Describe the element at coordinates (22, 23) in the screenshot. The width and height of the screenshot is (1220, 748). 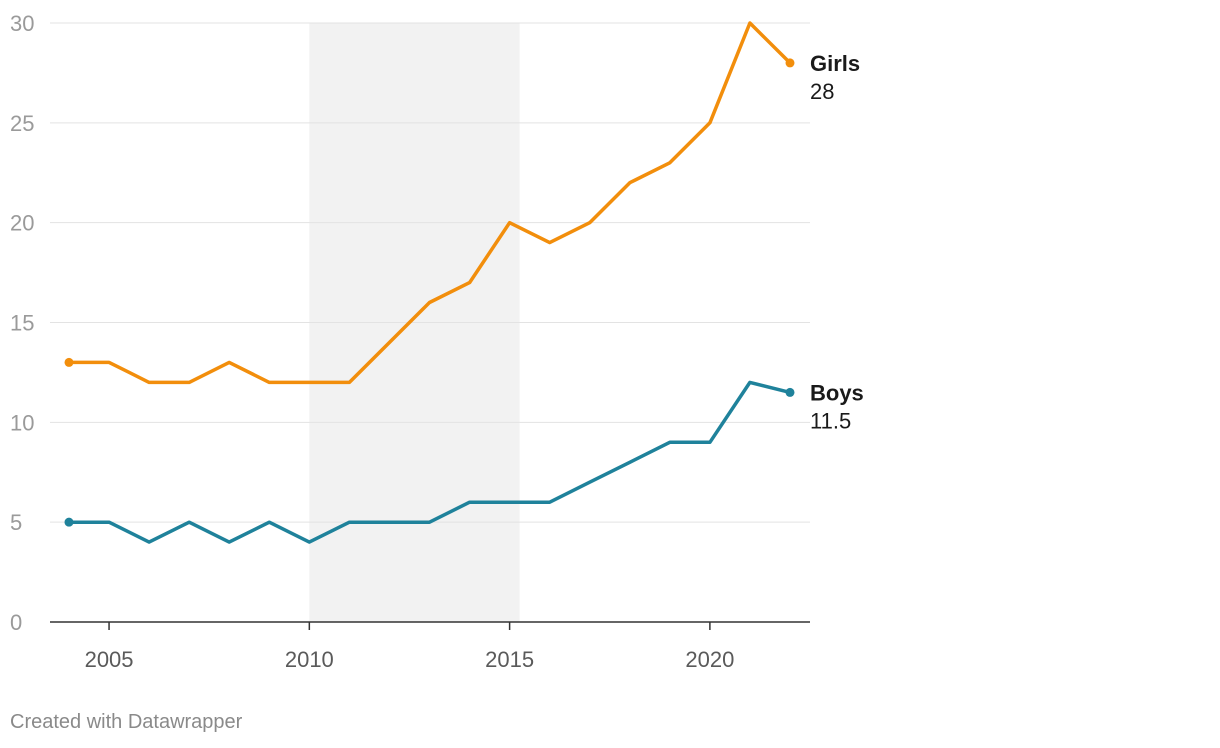
I see `y-tick-label-30: 30` at that location.